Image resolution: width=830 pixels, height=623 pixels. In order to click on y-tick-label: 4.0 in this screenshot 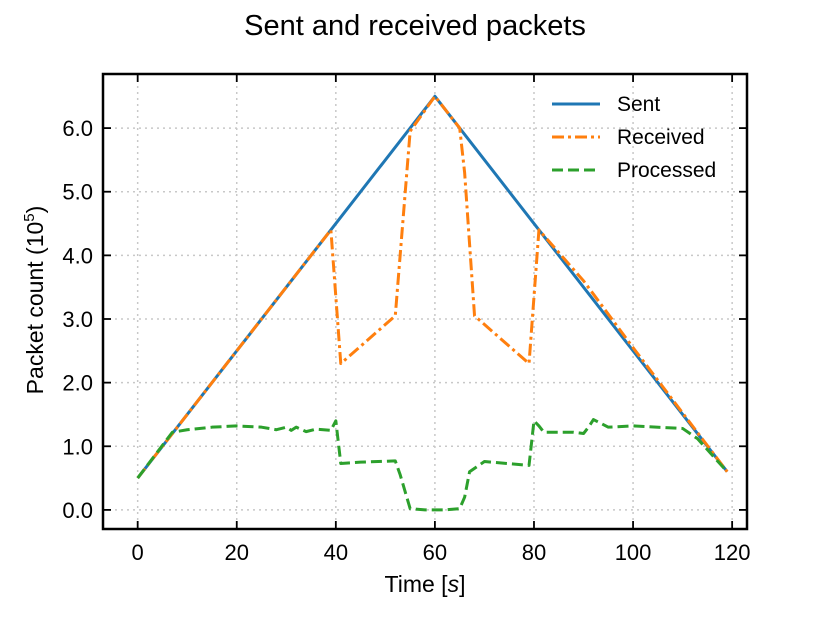, I will do `click(77, 255)`.